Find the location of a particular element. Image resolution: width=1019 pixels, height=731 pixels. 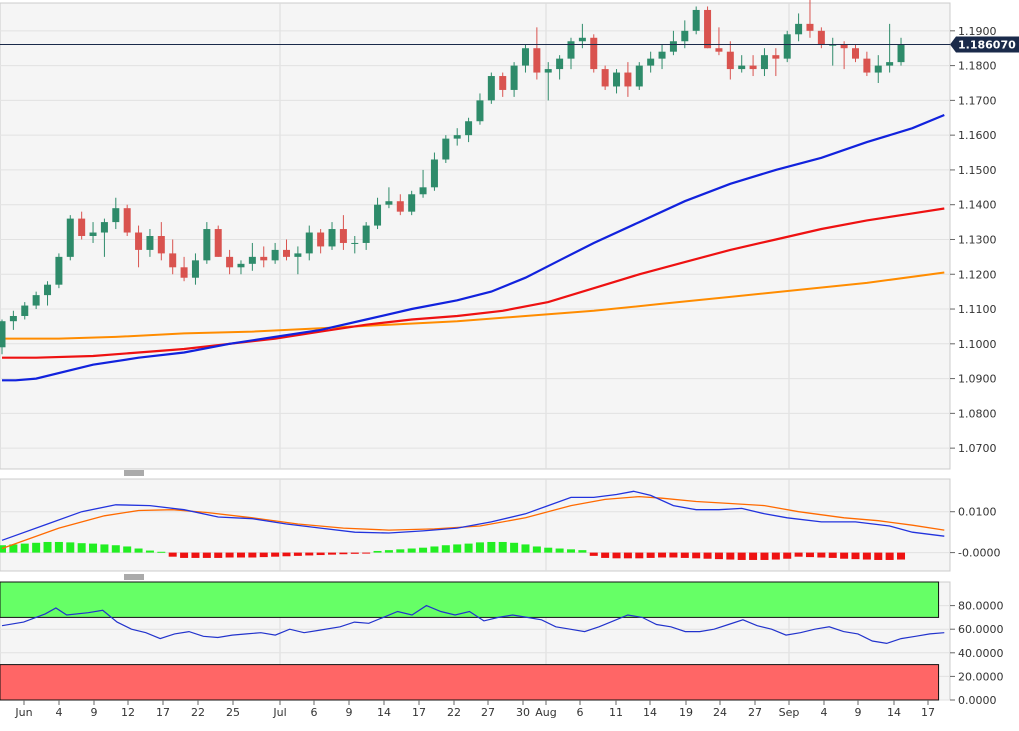

rsi-tick-label: 20.0000 is located at coordinates (981, 676).